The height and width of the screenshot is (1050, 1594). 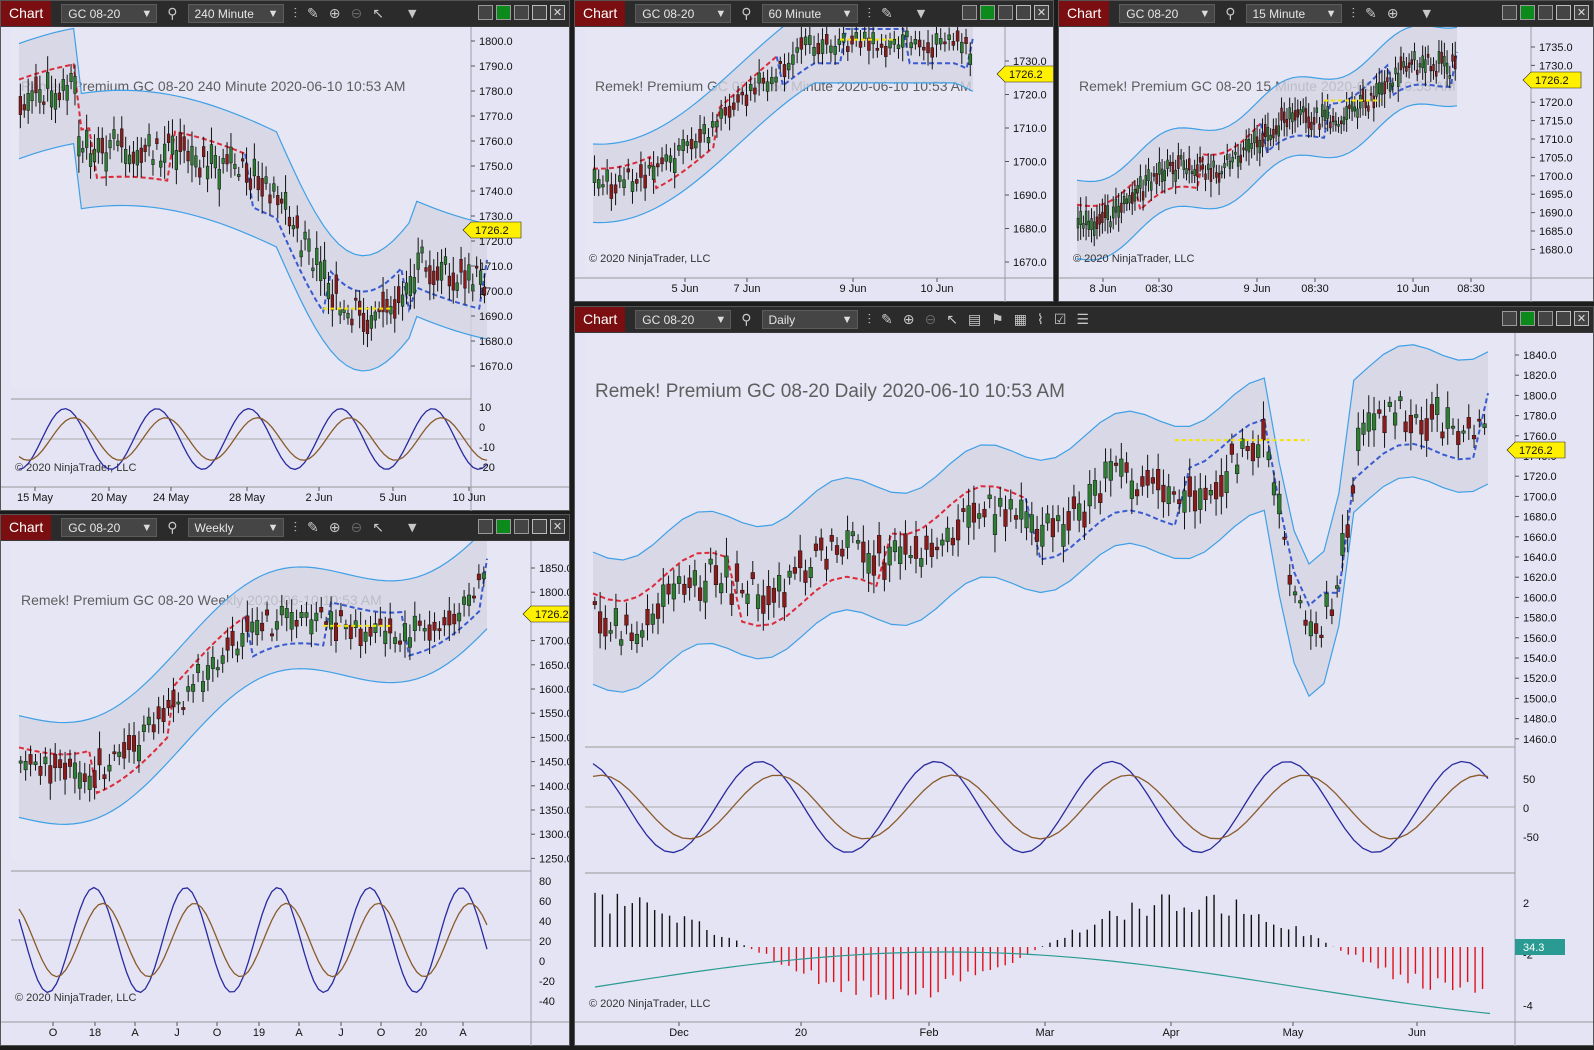 I want to click on list-icon: ☰, so click(x=1082, y=319).